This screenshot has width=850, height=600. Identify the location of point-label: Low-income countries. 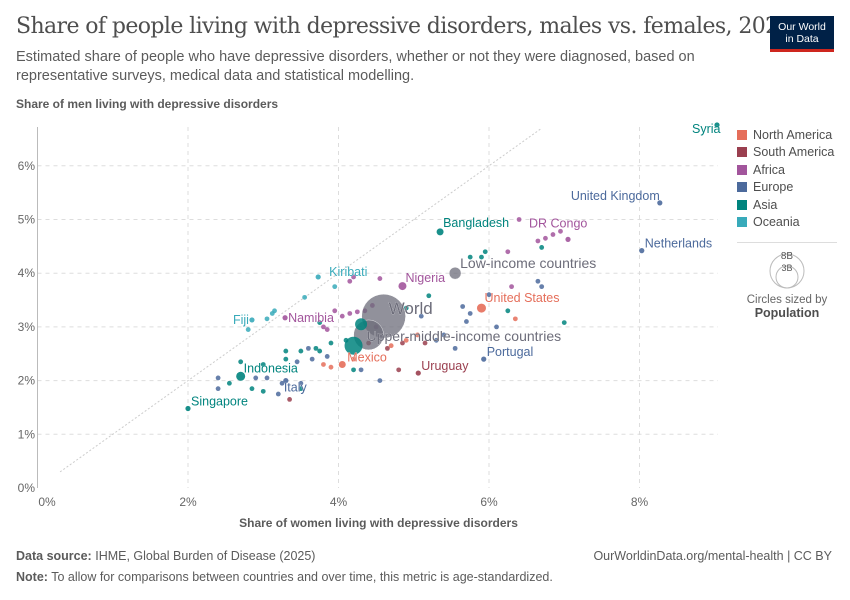
(528, 263).